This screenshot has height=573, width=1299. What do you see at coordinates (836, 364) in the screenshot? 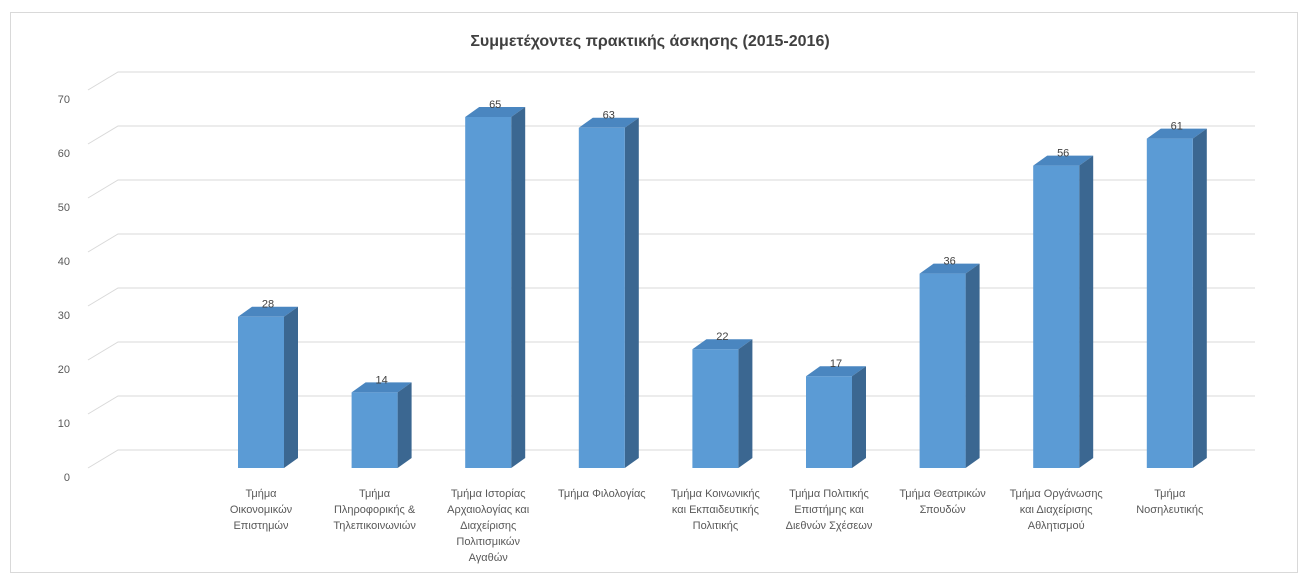
I see `data-label: 17` at bounding box center [836, 364].